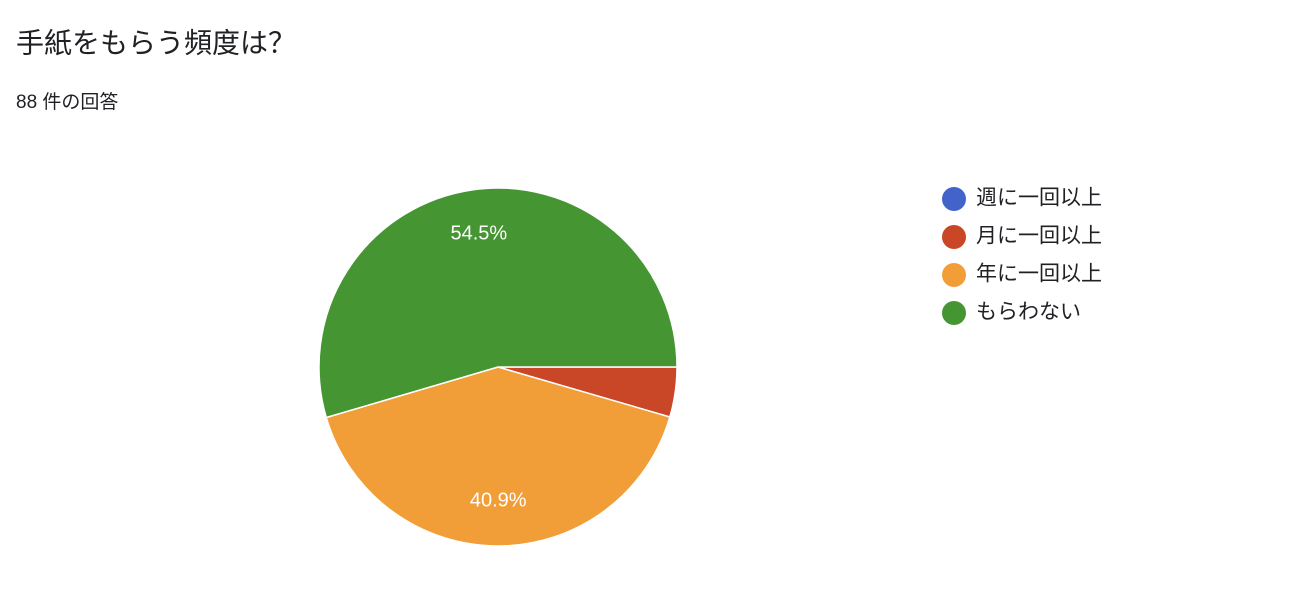  Describe the element at coordinates (1039, 274) in the screenshot. I see `legend-label: 年に一回以上` at that location.